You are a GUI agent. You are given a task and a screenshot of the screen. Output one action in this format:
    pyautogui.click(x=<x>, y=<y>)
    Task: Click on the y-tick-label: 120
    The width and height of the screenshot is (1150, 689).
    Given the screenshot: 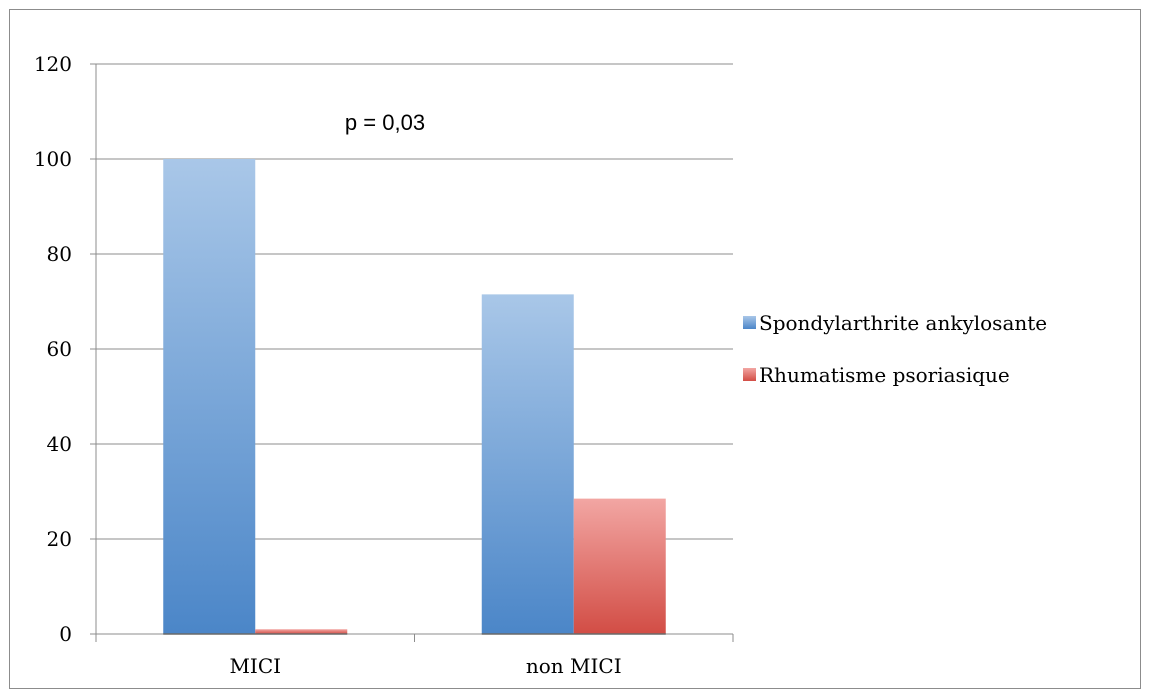 What is the action you would take?
    pyautogui.click(x=53, y=64)
    